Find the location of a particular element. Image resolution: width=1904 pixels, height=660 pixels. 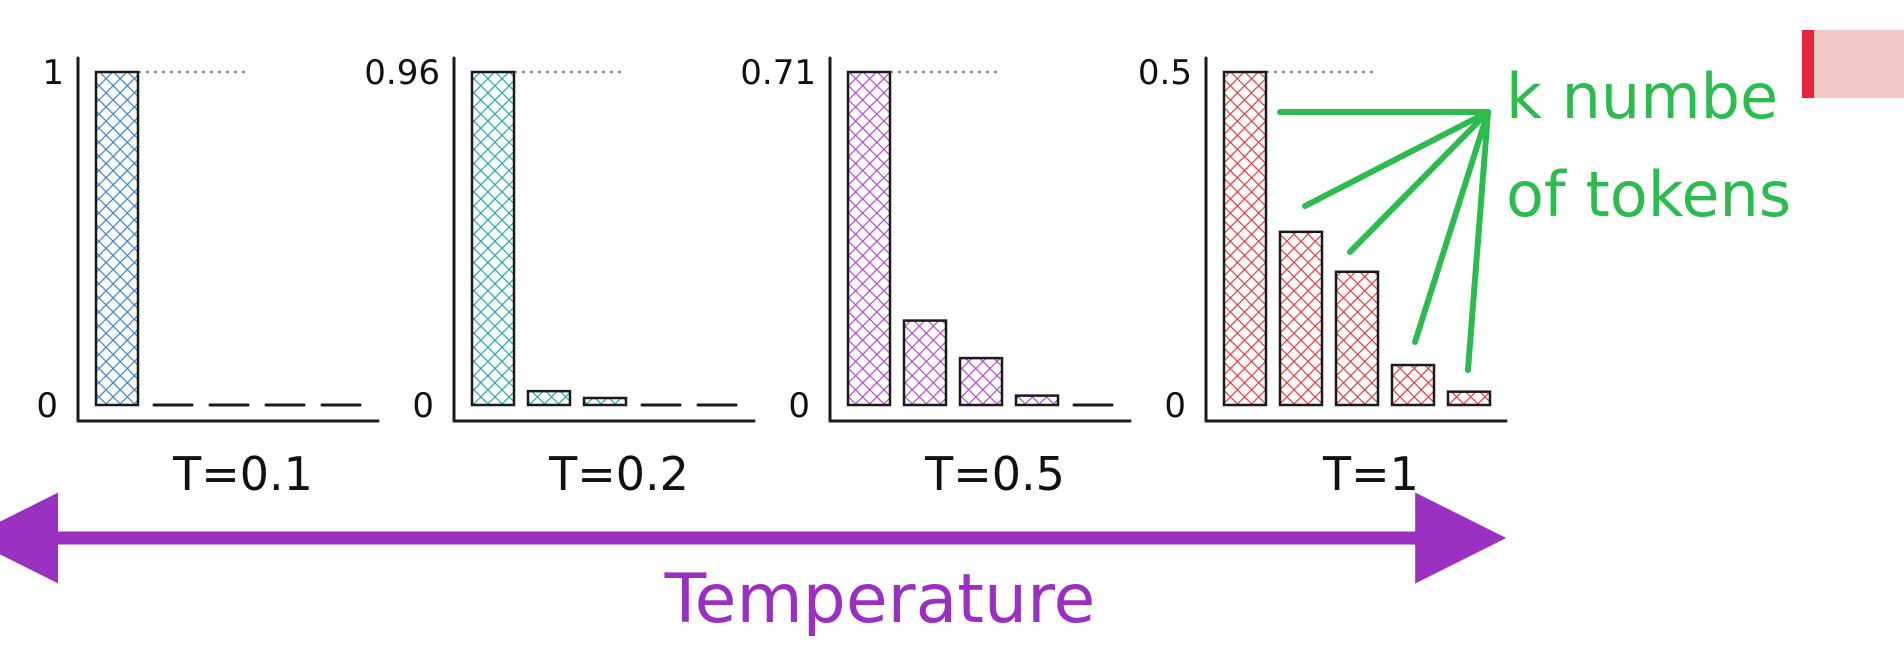

panel-2: 0.96 0 T=0.2 is located at coordinates (560, 277).